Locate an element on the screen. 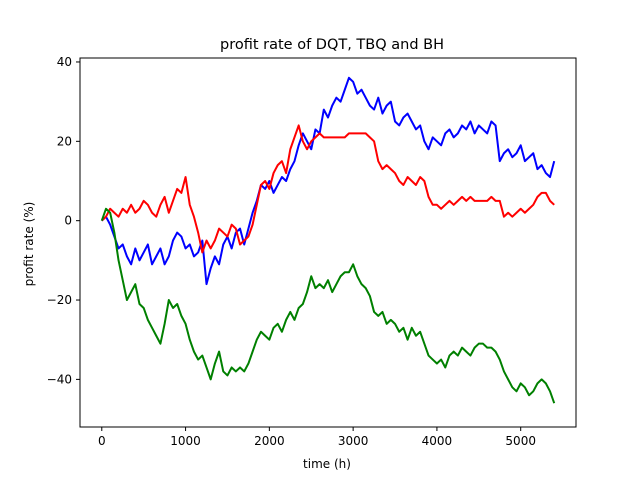  x-tick-label: 2000 is located at coordinates (269, 441).